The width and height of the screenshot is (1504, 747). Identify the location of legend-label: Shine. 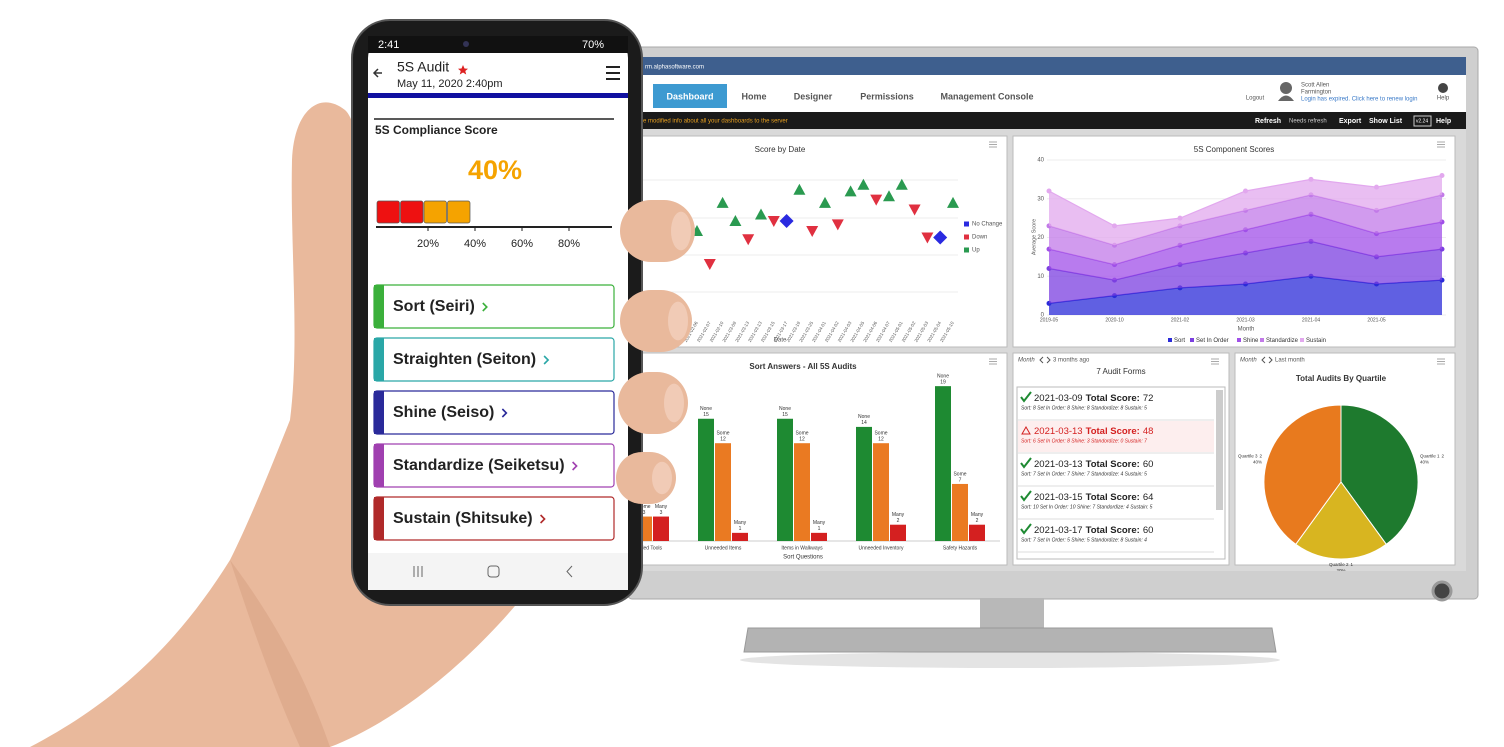
(1251, 341).